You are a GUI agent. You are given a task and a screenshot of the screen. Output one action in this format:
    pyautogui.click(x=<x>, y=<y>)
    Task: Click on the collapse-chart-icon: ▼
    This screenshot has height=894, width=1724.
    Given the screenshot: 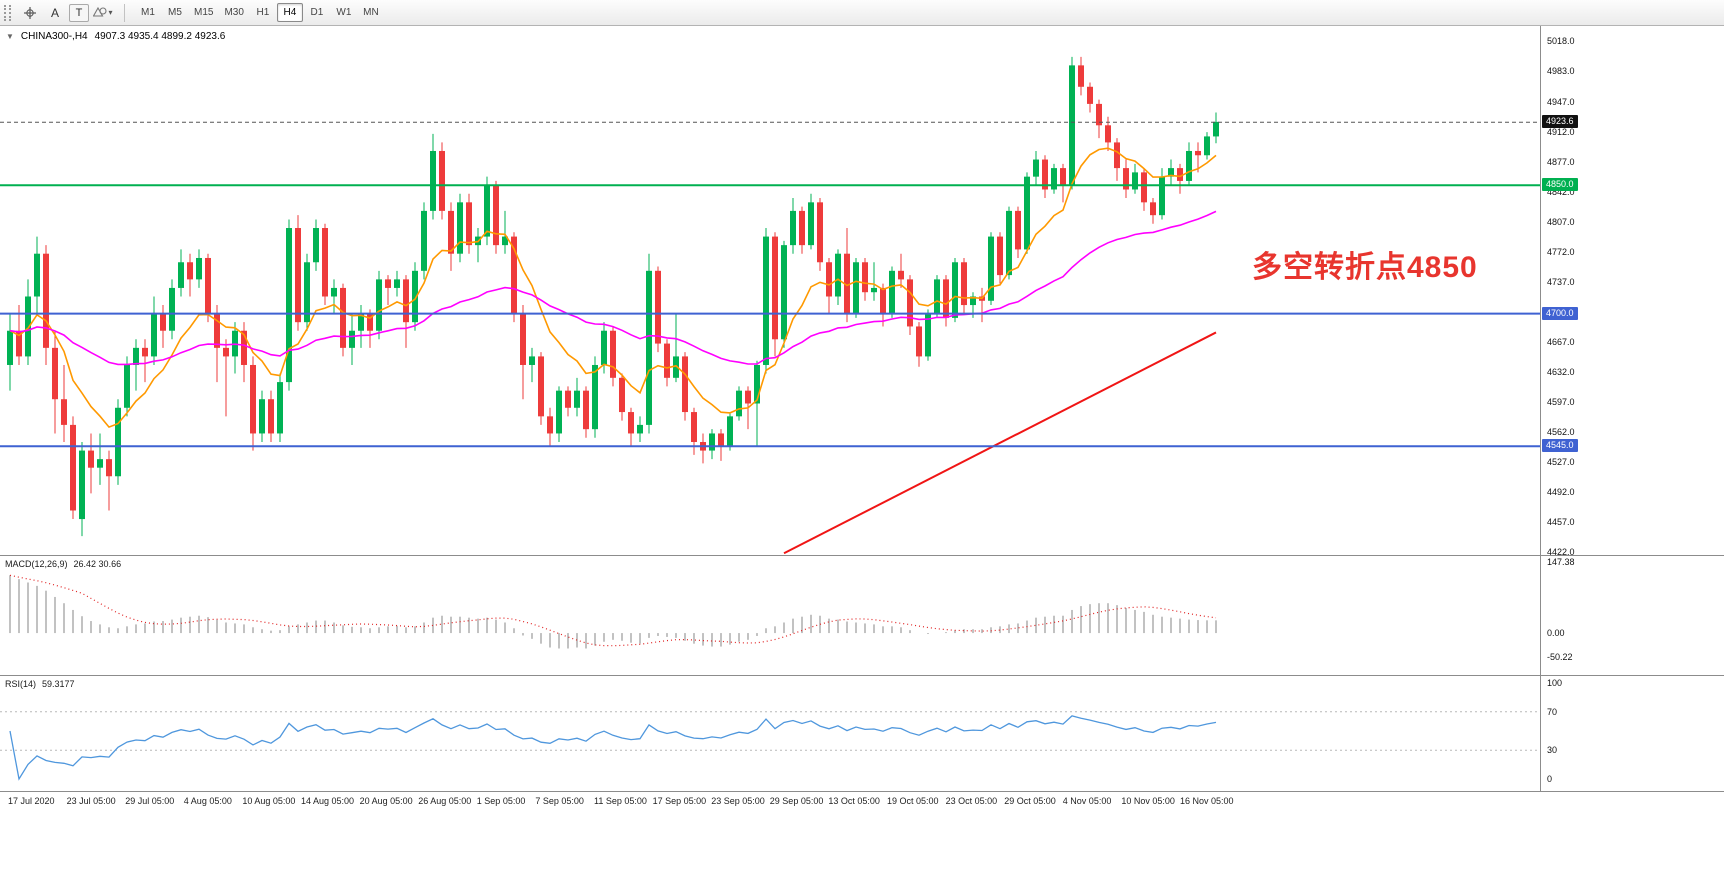 What is the action you would take?
    pyautogui.click(x=10, y=36)
    